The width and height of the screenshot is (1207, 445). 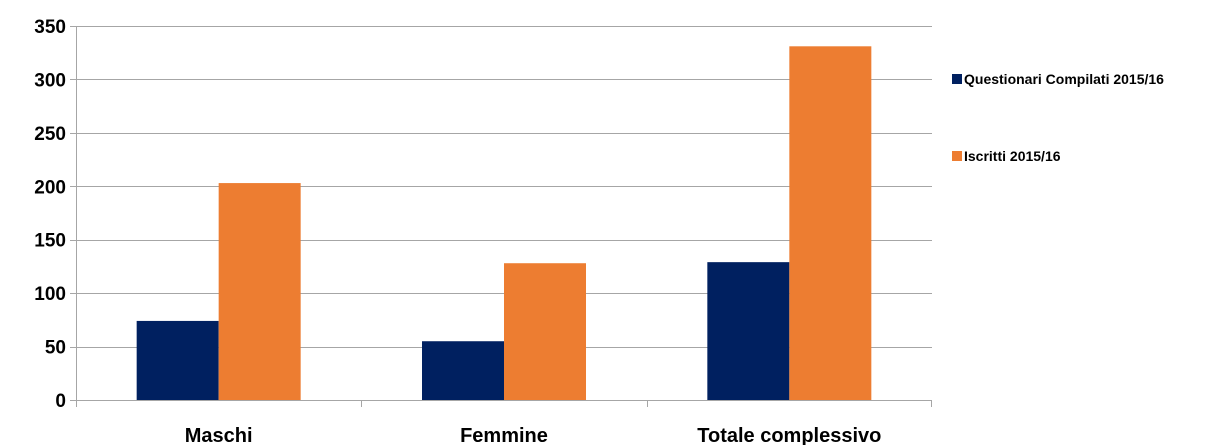 I want to click on legend-label-1: Iscritti 2015/16, so click(x=1012, y=156).